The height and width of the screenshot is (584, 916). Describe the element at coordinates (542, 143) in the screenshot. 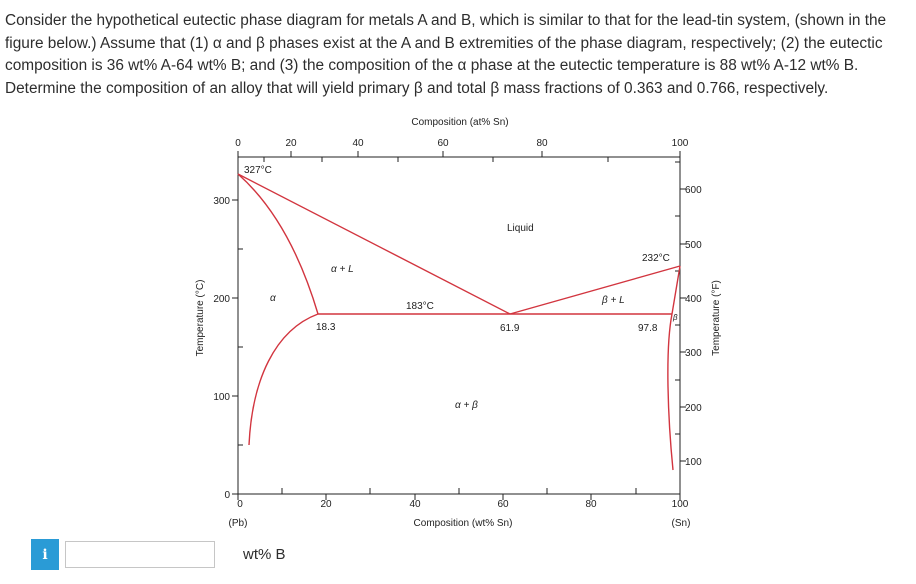

I see `top-tick-80: 80` at that location.